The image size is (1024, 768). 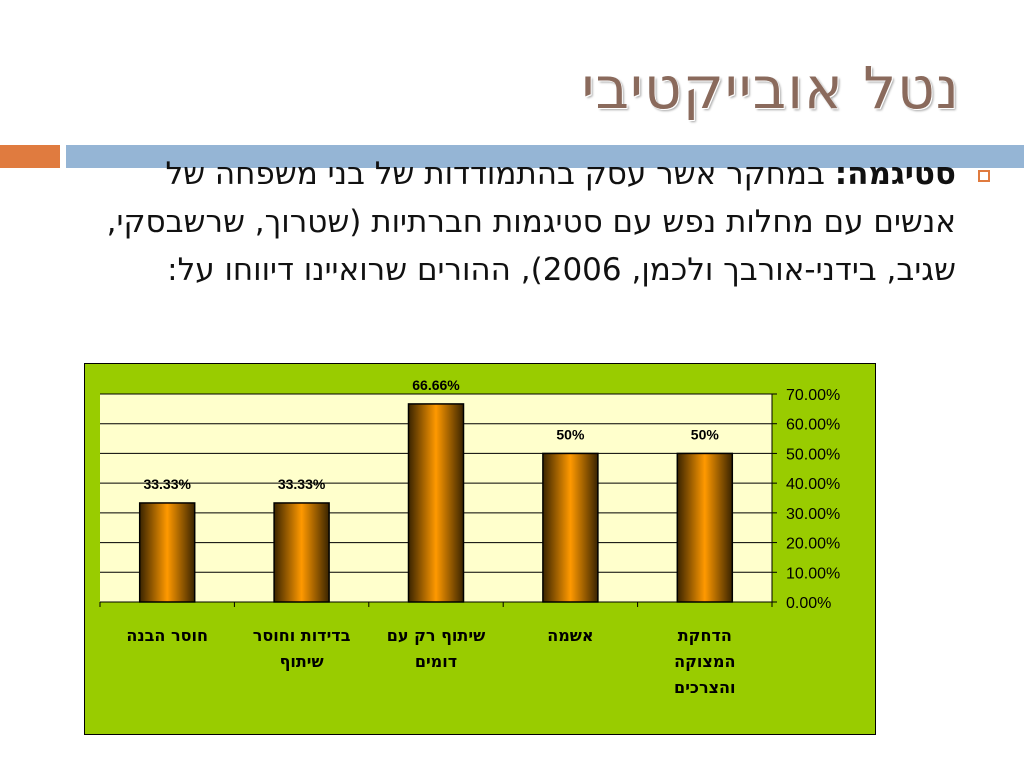 What do you see at coordinates (813, 395) in the screenshot?
I see `y-tick-label: 70.00%` at bounding box center [813, 395].